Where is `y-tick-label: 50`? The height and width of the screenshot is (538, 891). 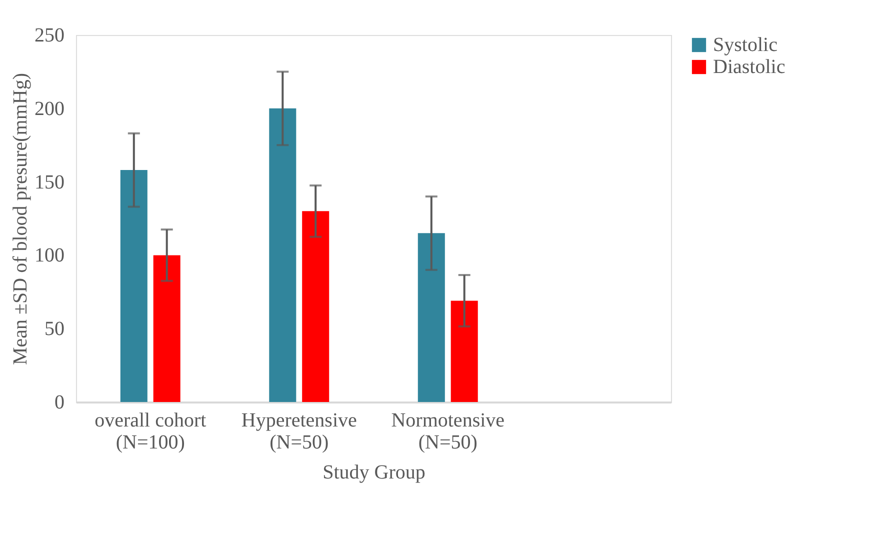
y-tick-label: 50 is located at coordinates (54, 329).